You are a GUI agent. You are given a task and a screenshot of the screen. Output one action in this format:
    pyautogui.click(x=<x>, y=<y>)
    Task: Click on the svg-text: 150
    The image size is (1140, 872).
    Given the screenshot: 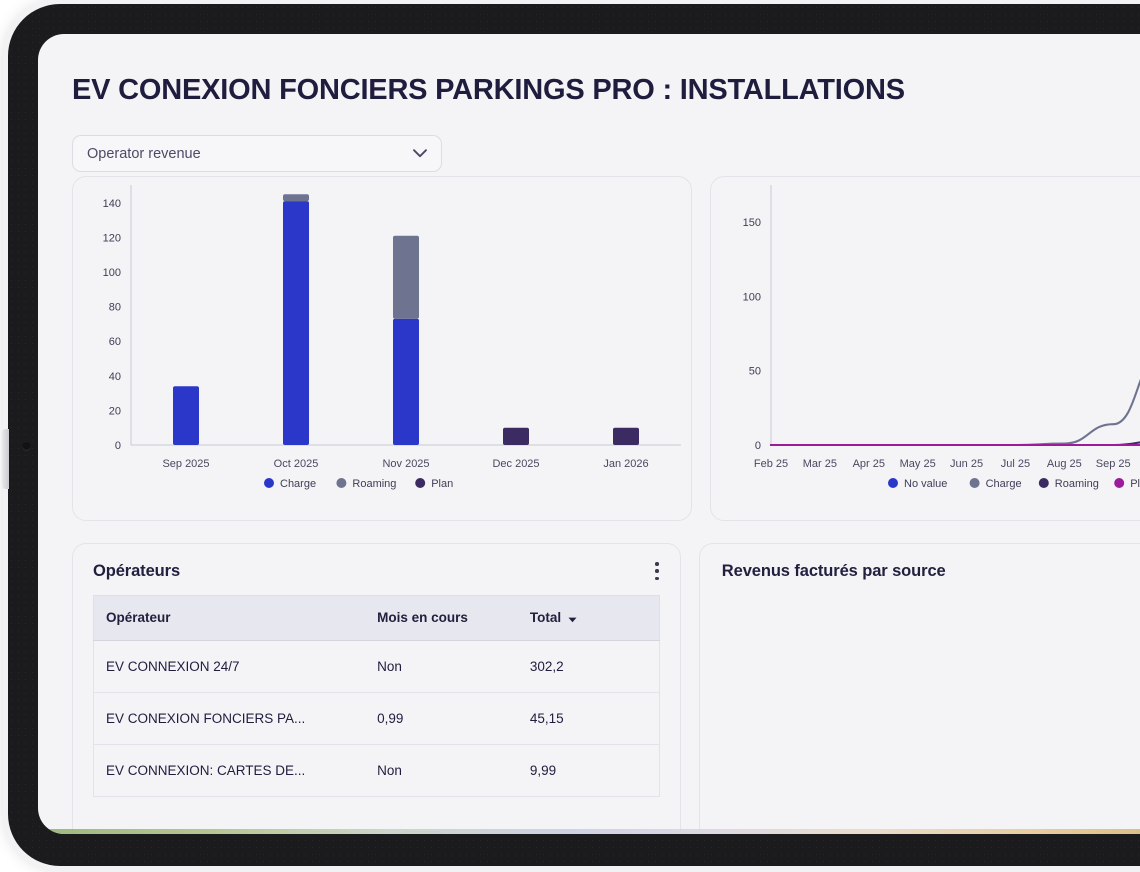 What is the action you would take?
    pyautogui.click(x=752, y=223)
    